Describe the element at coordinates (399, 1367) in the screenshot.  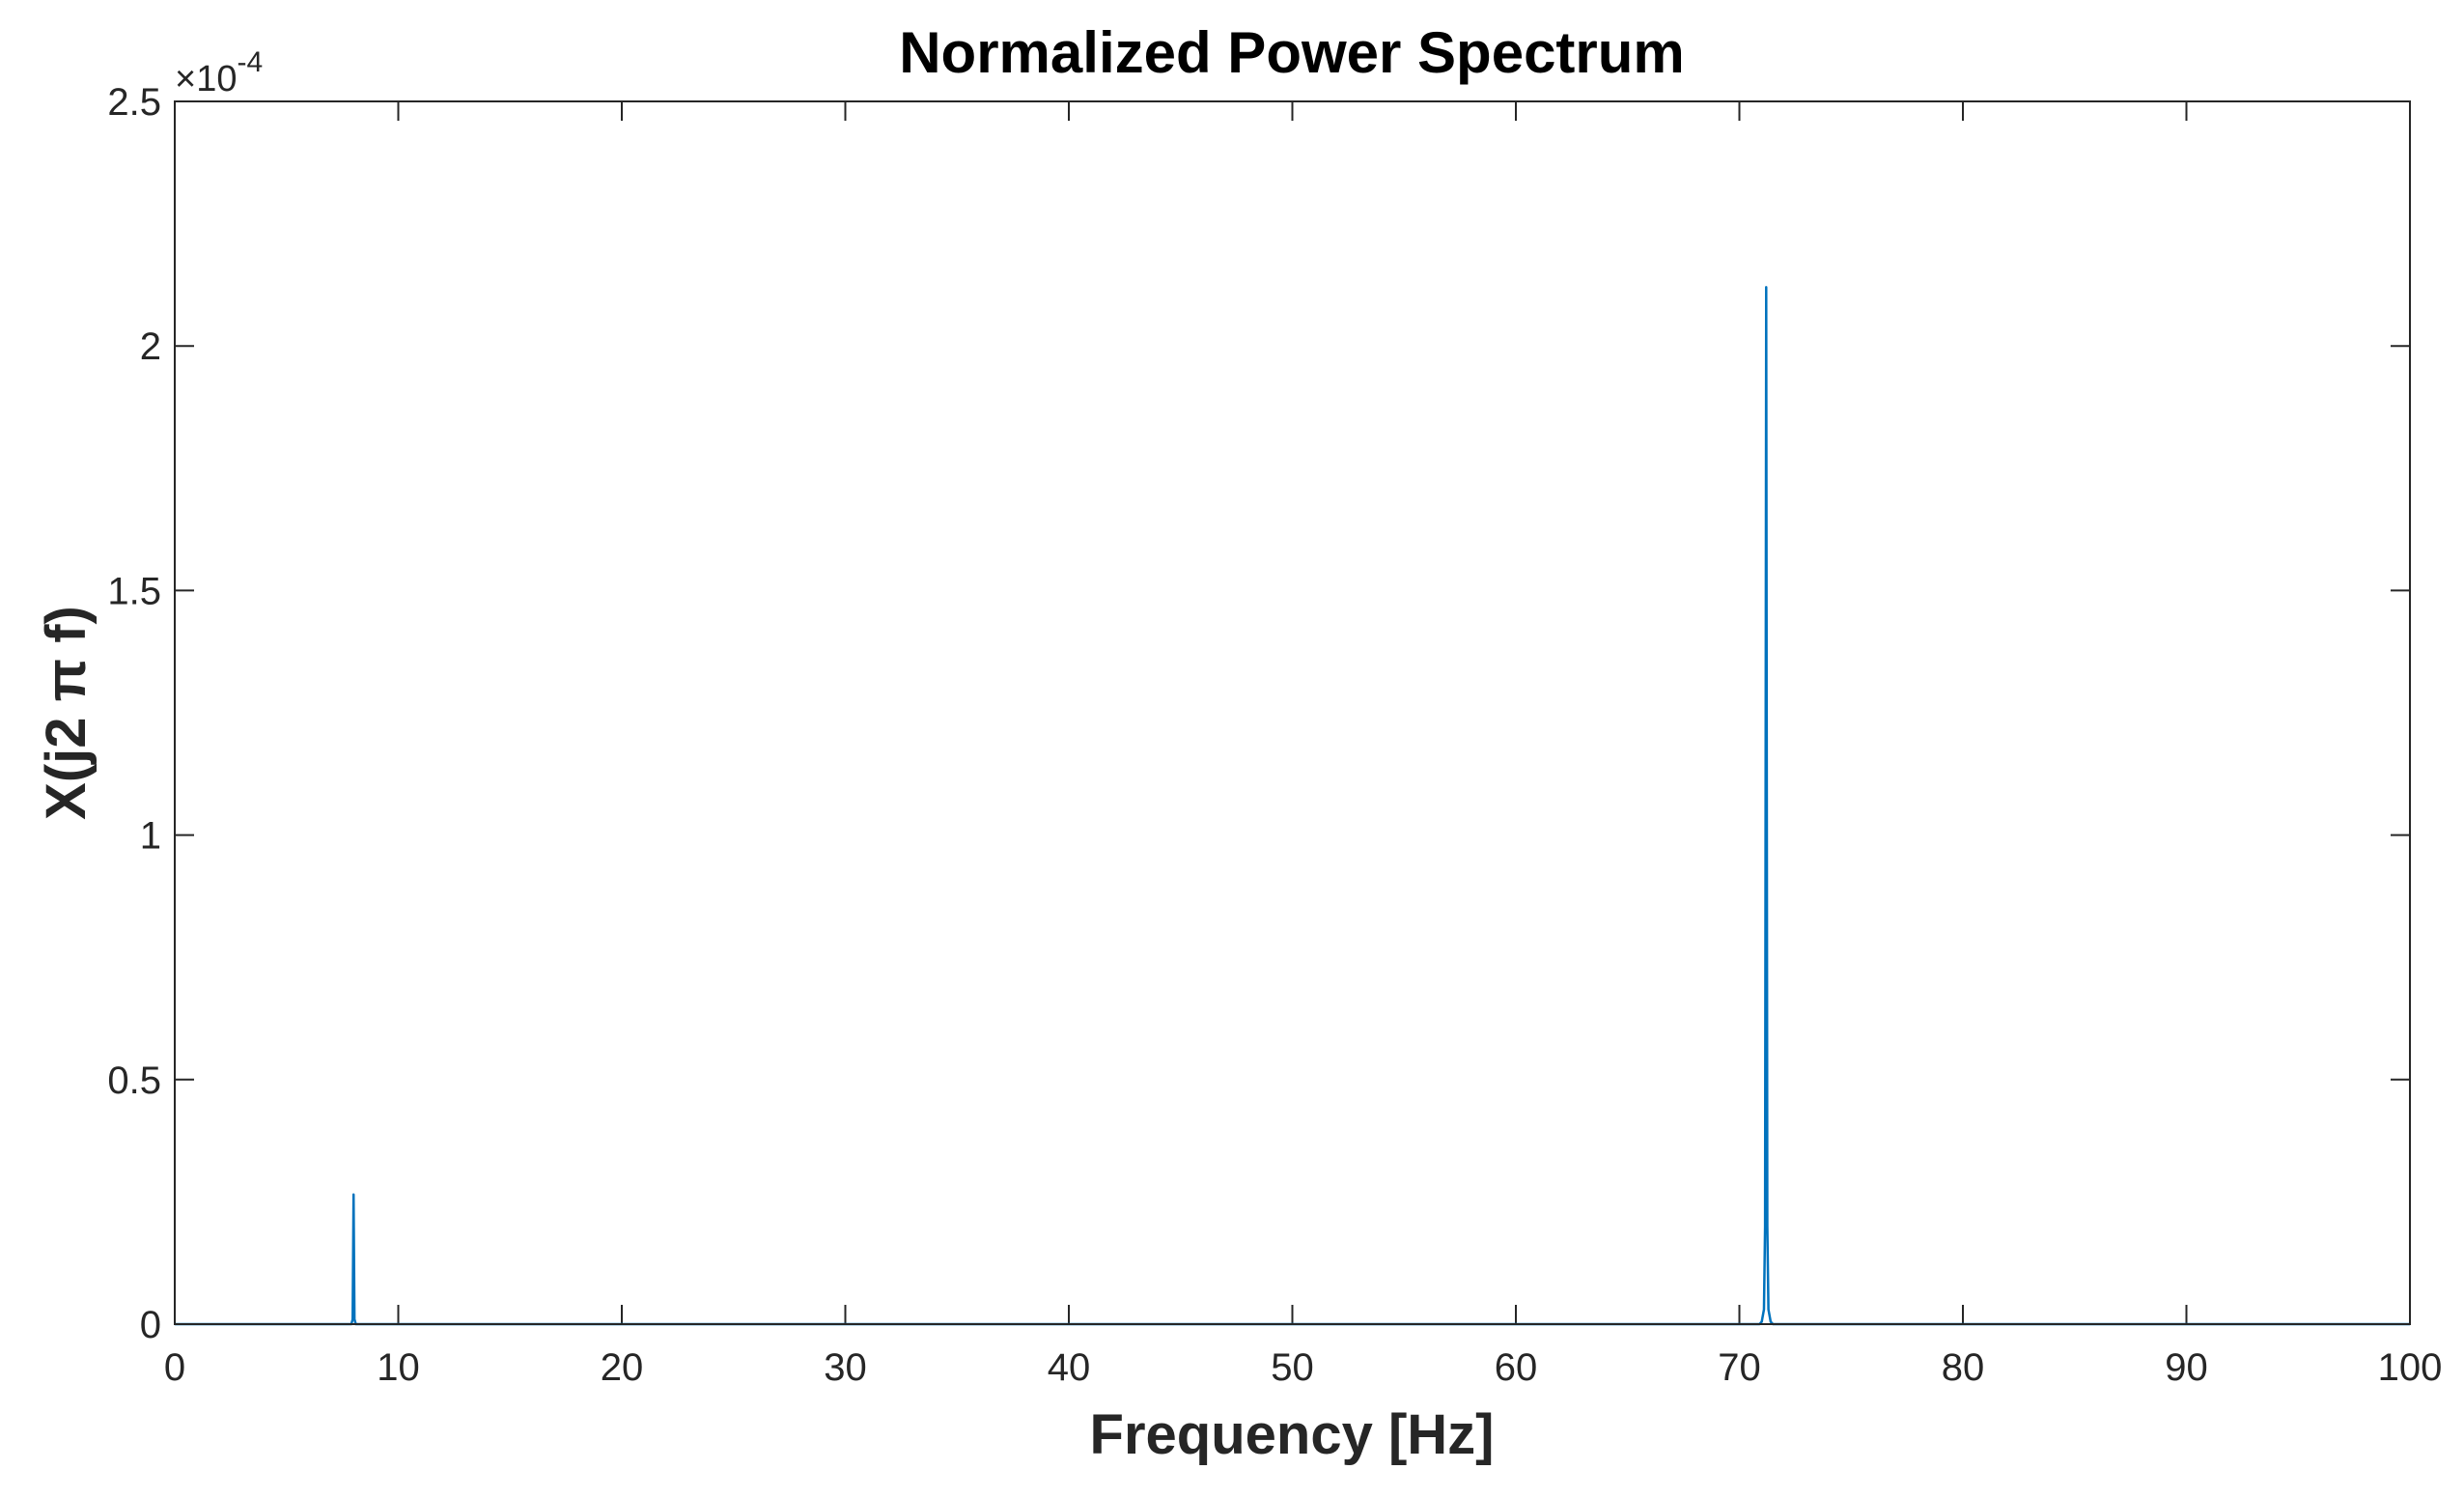
I see `x-tick-label: 10` at that location.